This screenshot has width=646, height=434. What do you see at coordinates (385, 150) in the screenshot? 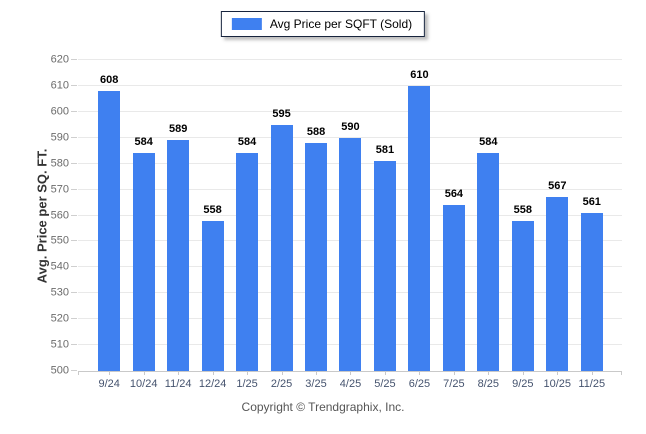
I see `bar-value-label: 581` at bounding box center [385, 150].